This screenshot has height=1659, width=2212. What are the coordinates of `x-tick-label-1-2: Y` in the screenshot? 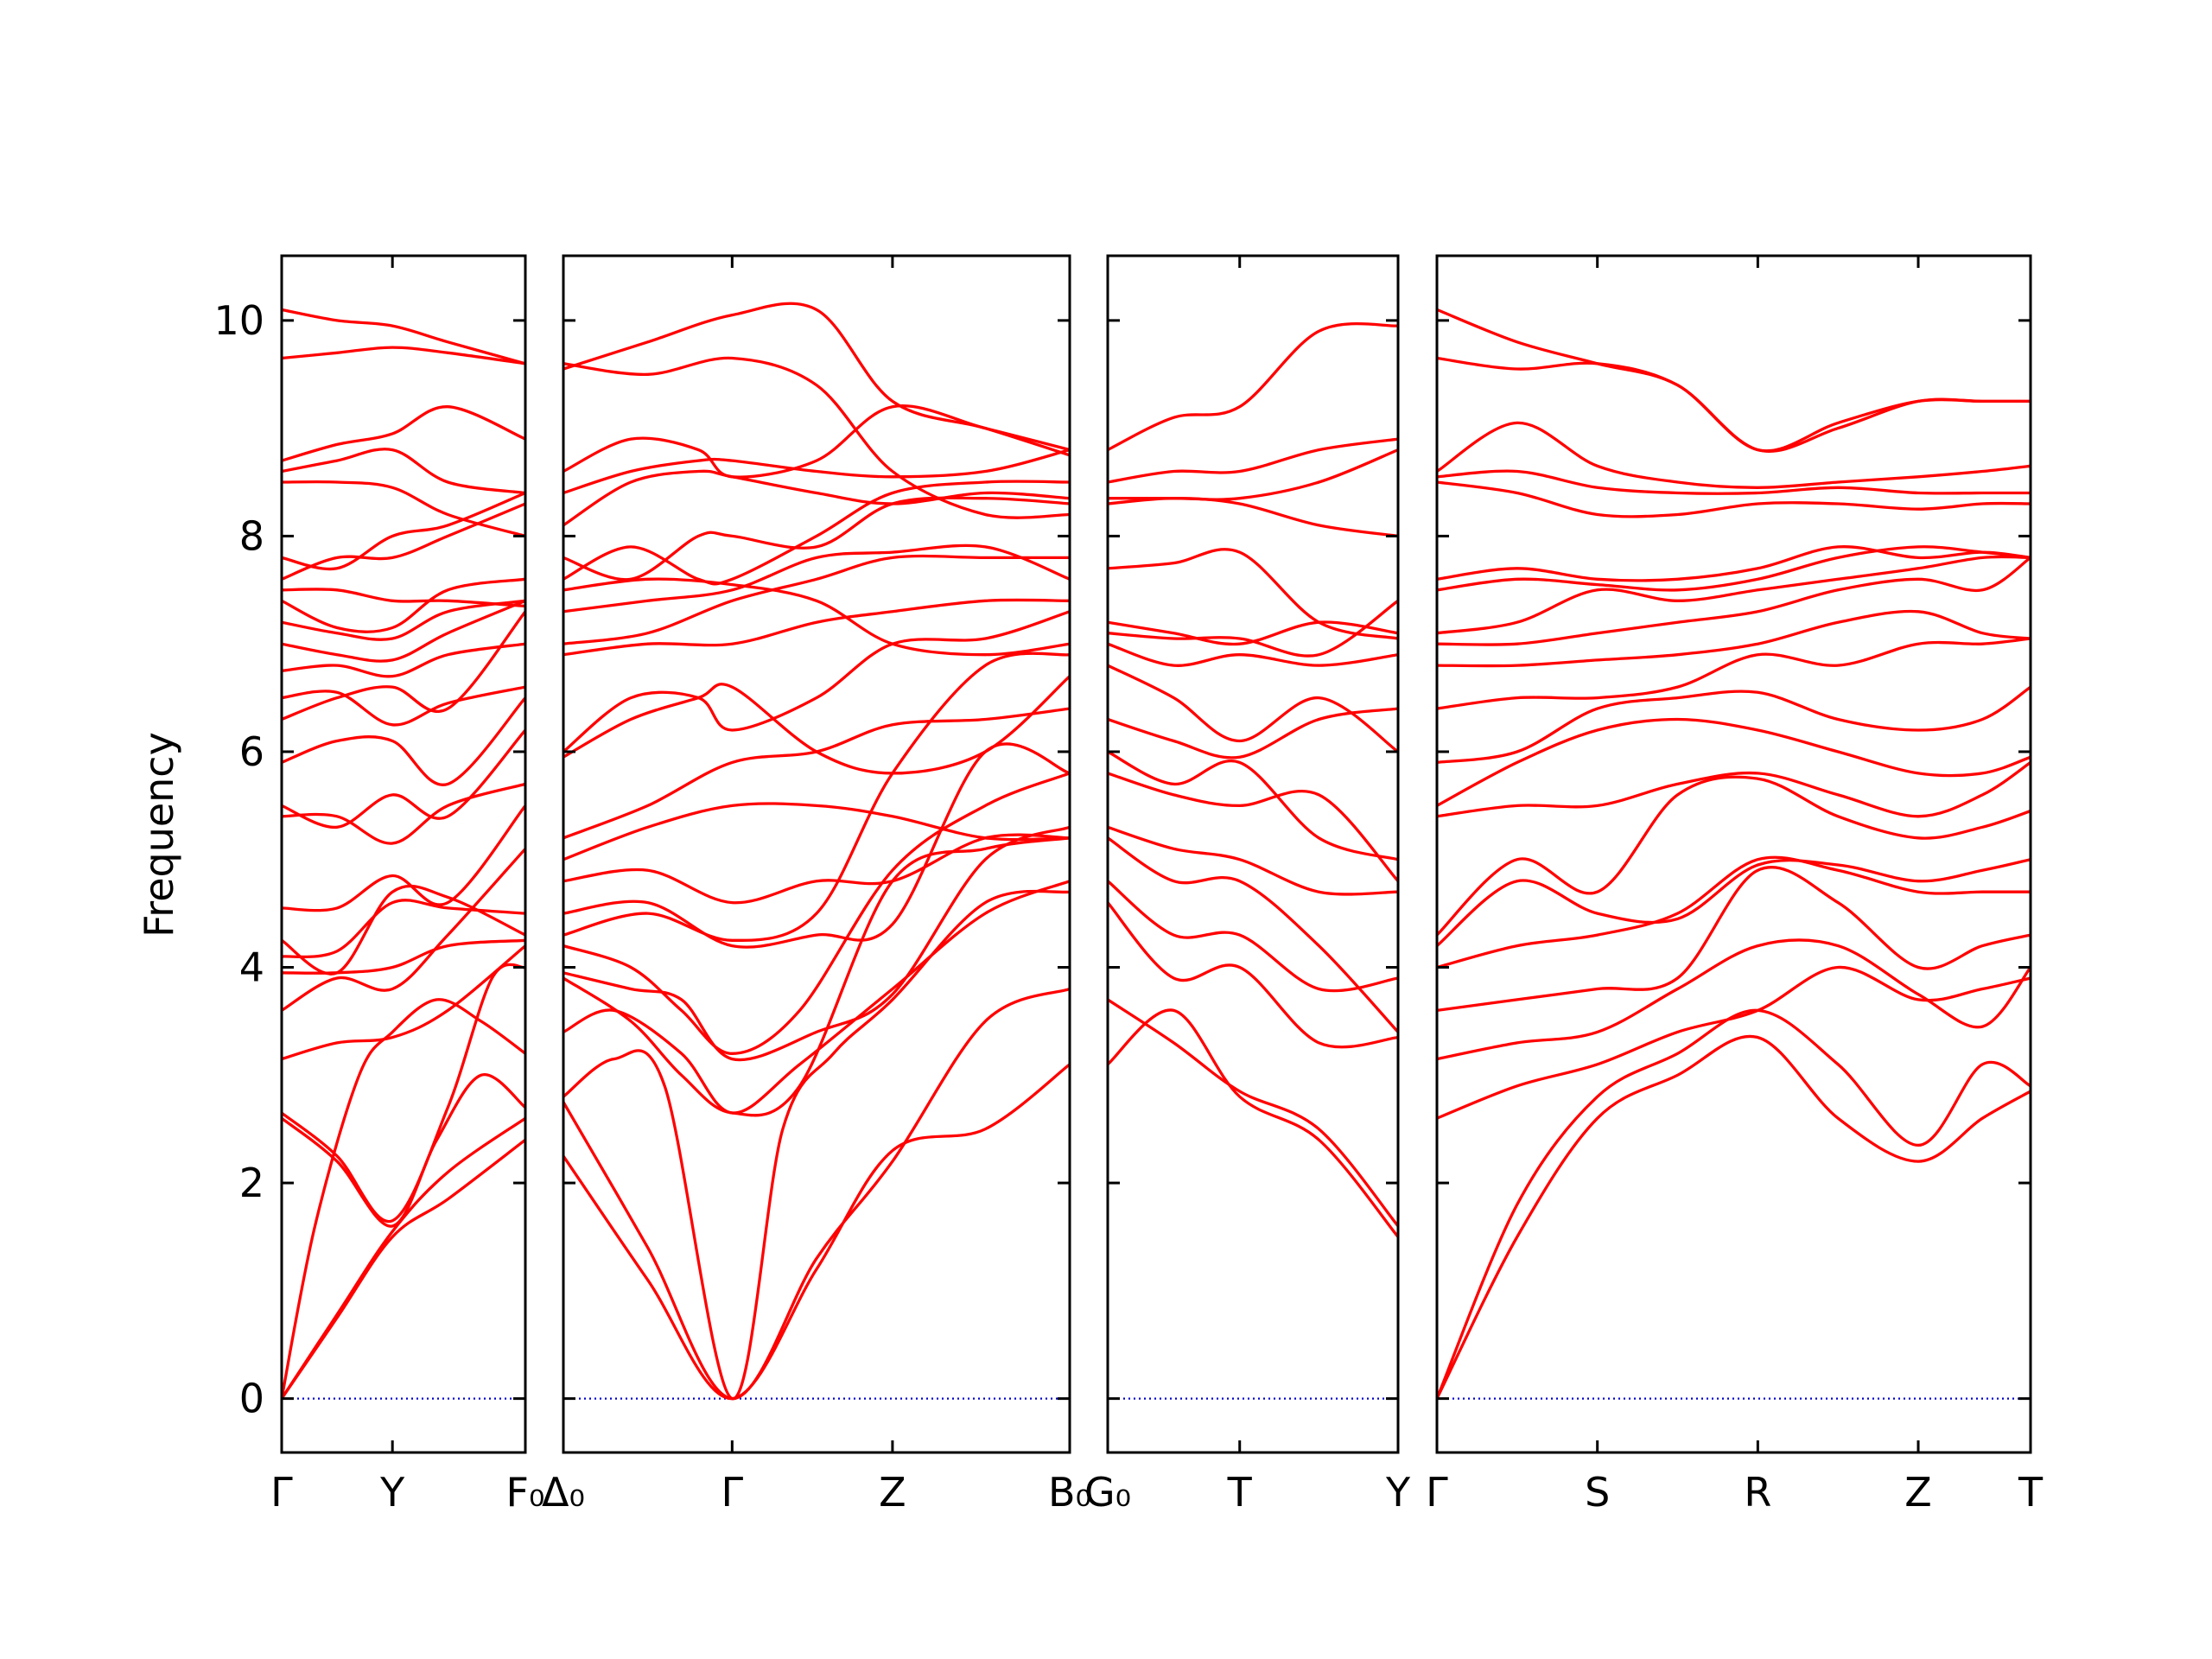 It's located at (392, 1492).